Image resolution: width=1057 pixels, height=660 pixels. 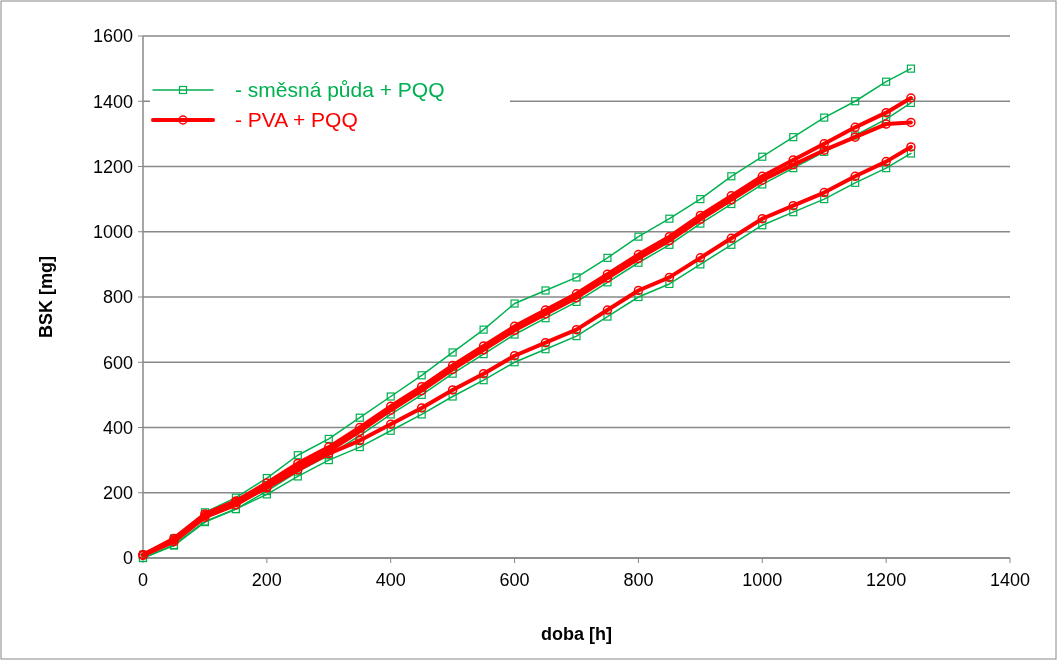 I want to click on y-tick-label: 1000, so click(x=112, y=232).